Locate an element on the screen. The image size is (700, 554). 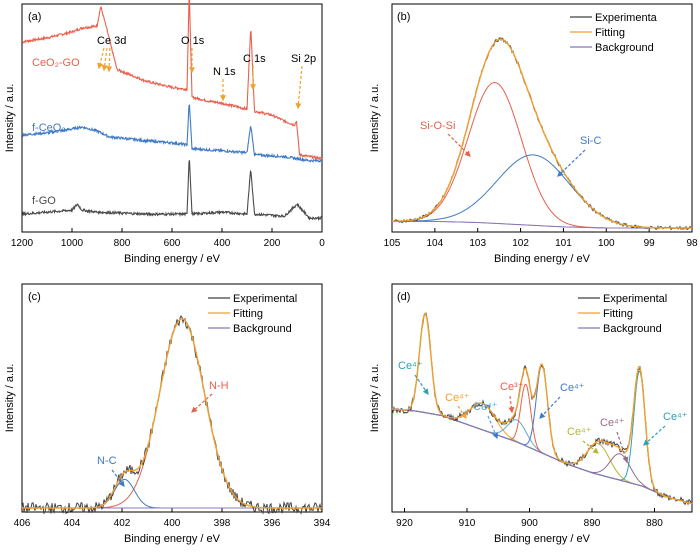
panel-b-tick-label-0: 105 is located at coordinates (392, 243).